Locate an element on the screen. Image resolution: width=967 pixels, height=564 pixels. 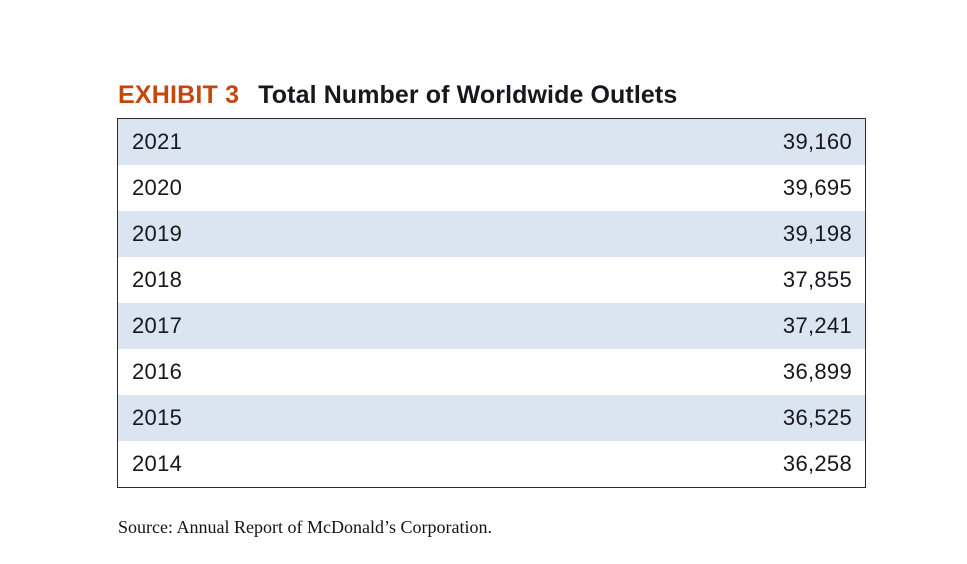
value-cell: 39,695 is located at coordinates (817, 187).